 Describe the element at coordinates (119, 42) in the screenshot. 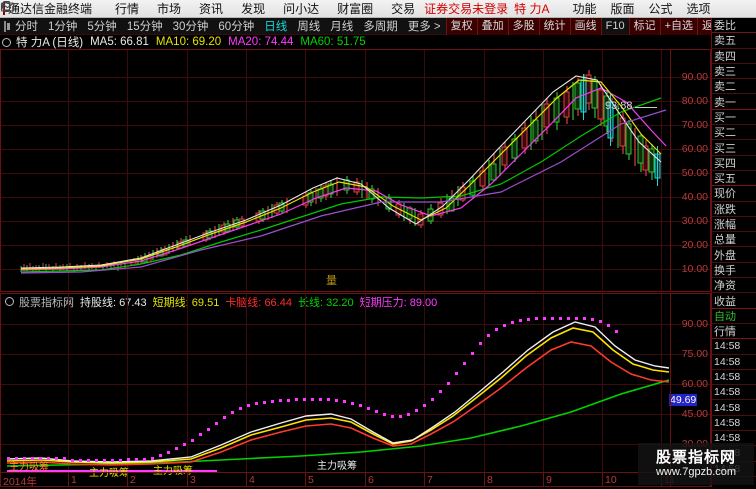

I see `ma5-label: MA5: 66.81` at that location.